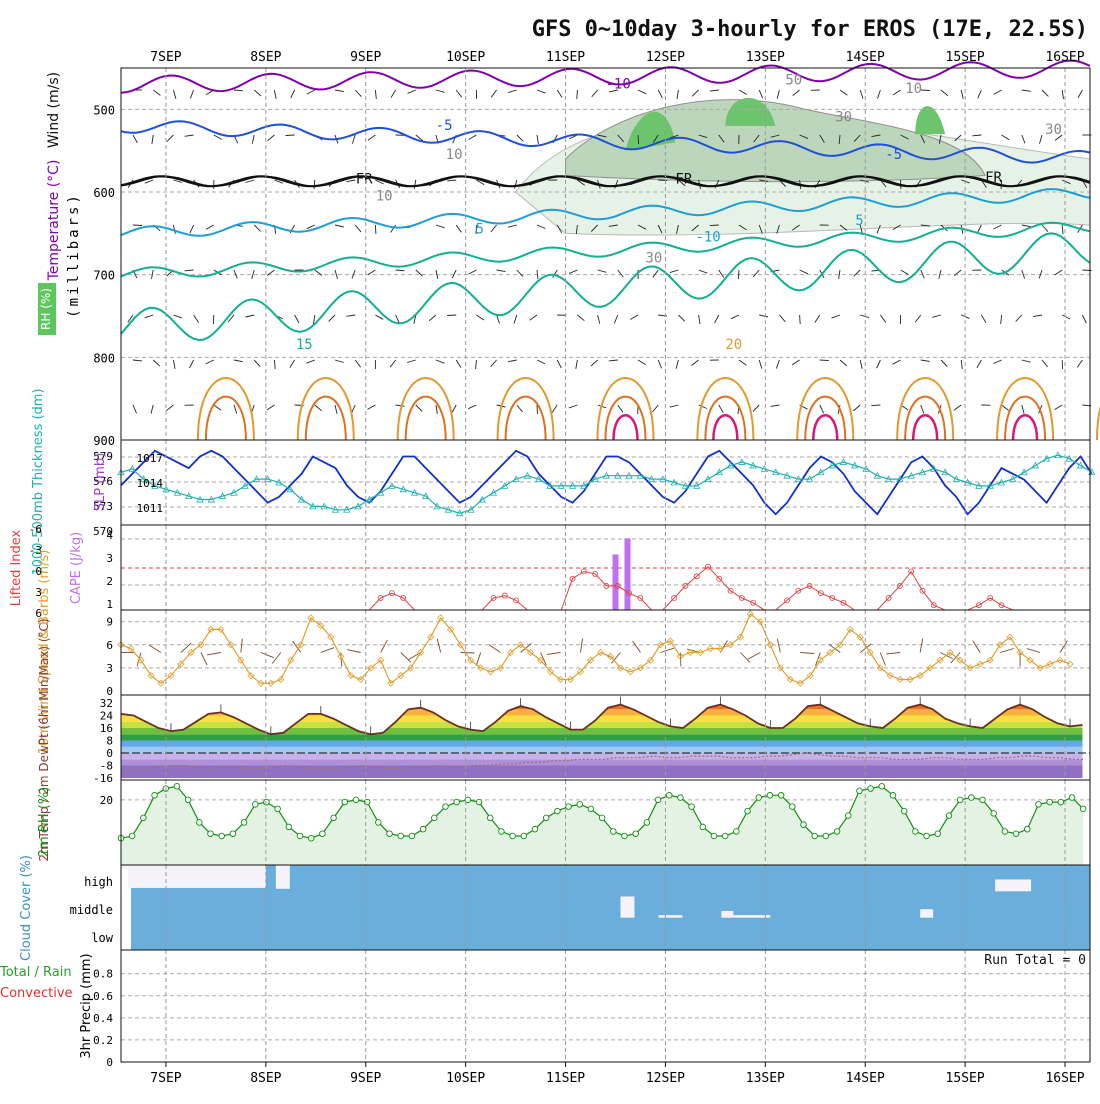  Describe the element at coordinates (44, 822) in the screenshot. I see `rh-label: 2m RH (%)` at that location.